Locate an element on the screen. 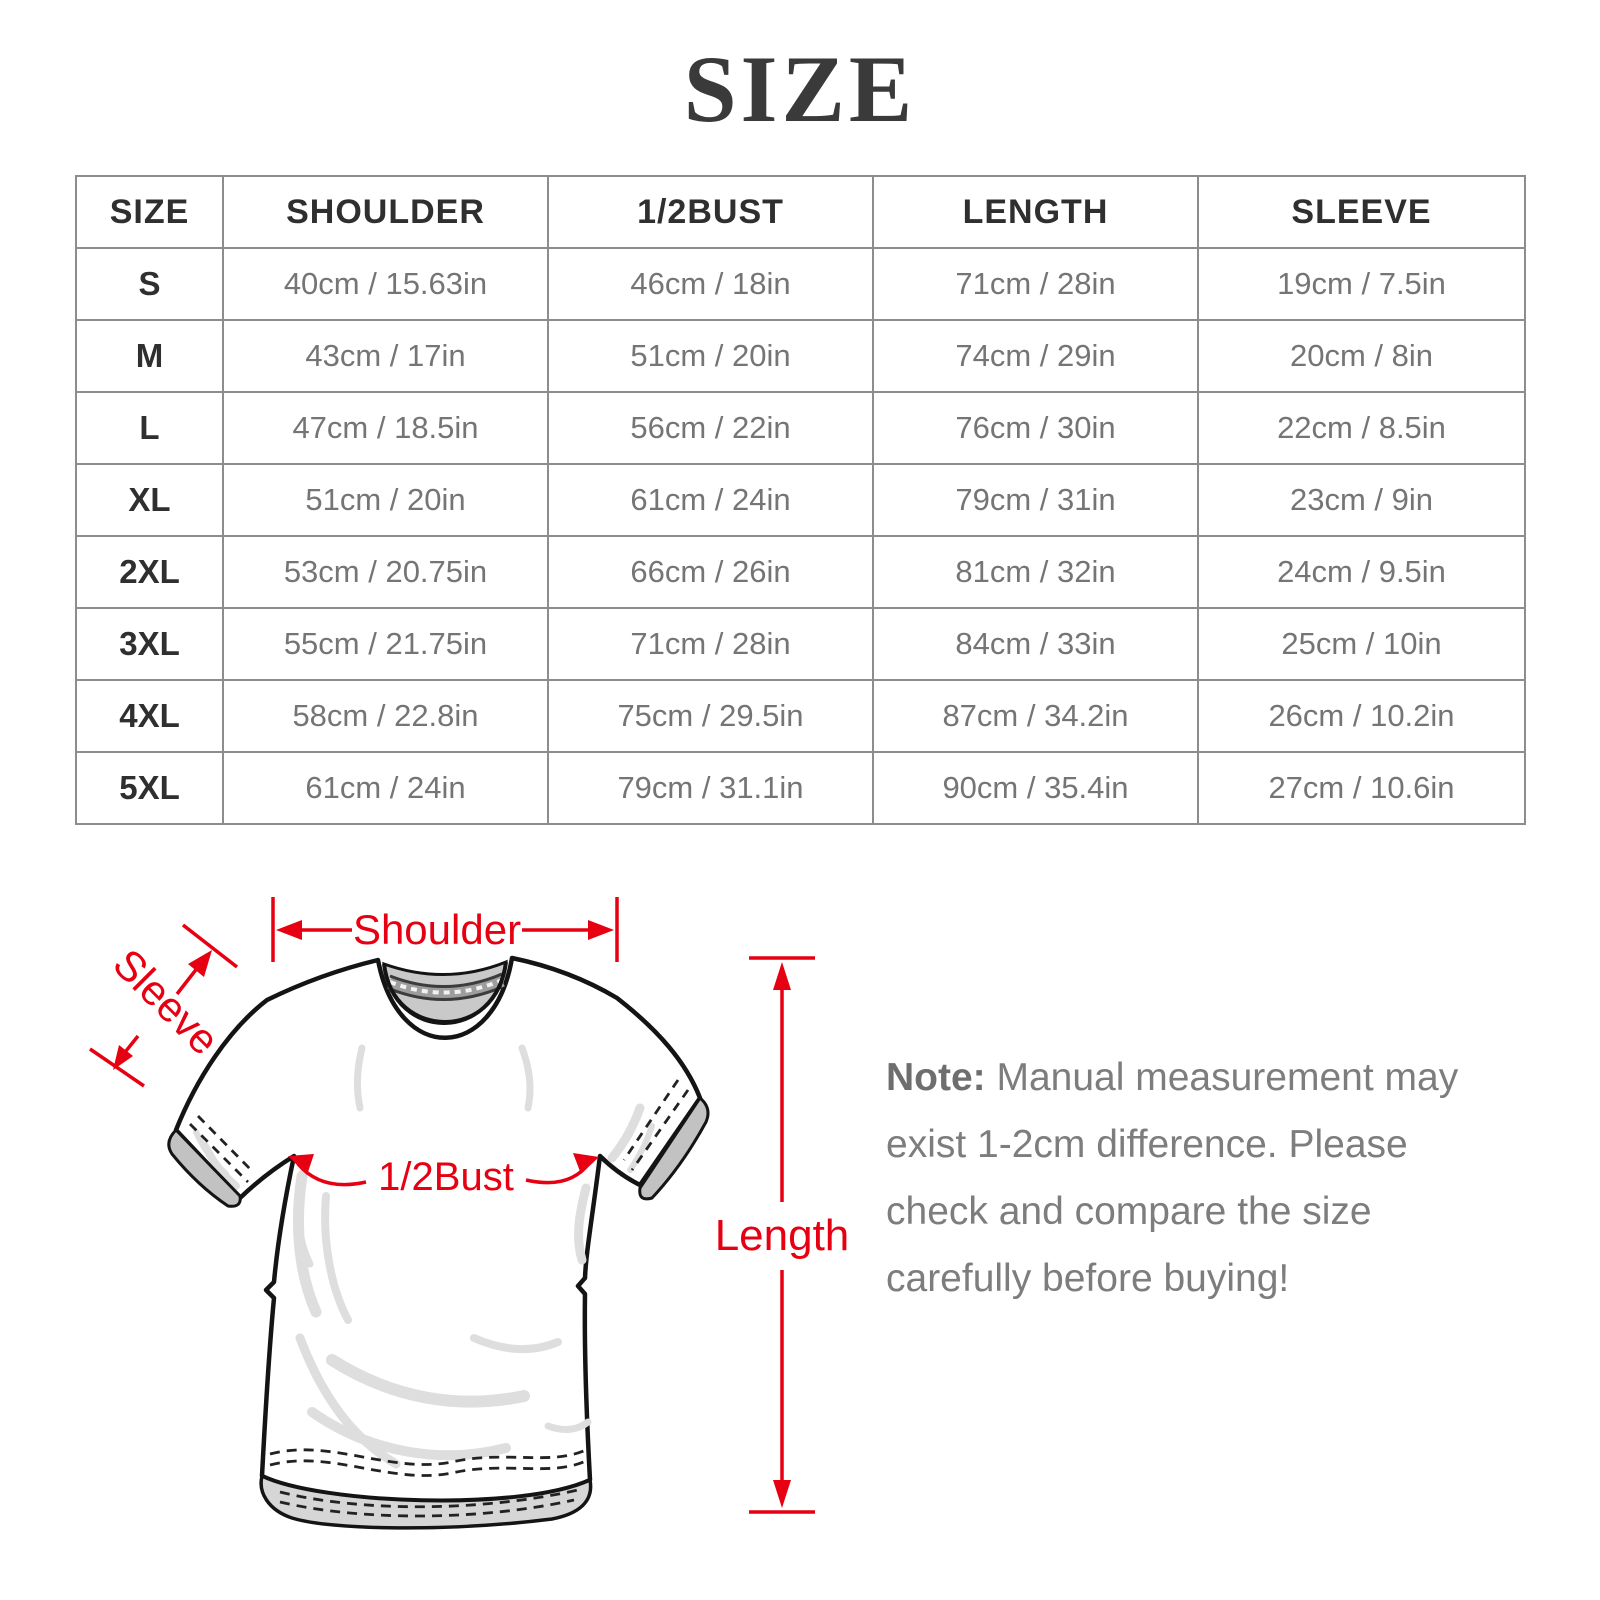 The height and width of the screenshot is (1600, 1600). header-sleeve: SLEEVE is located at coordinates (1361, 212).